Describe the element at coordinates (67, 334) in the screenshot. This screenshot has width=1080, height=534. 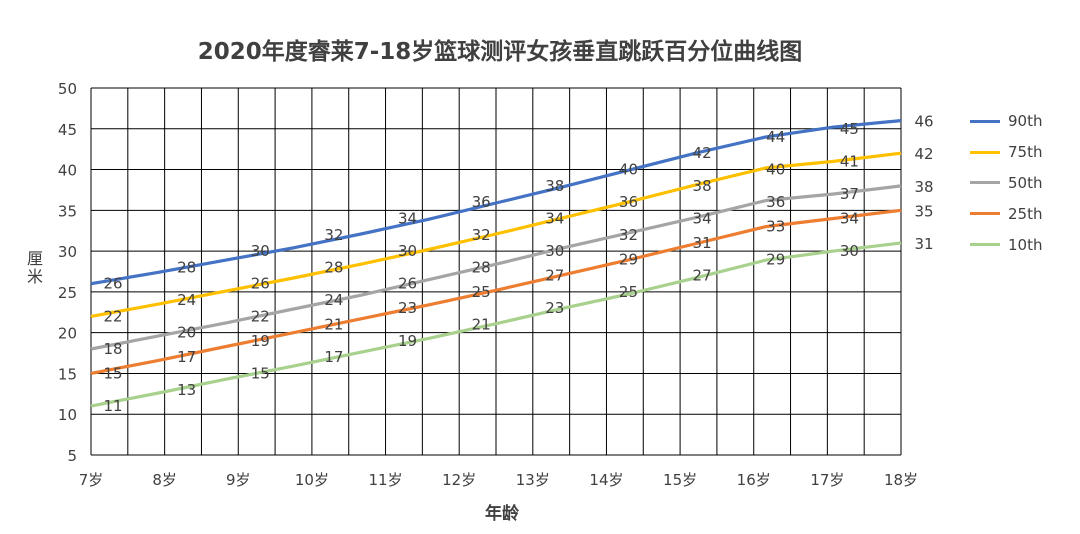
I see `y-tick-label: 20` at that location.